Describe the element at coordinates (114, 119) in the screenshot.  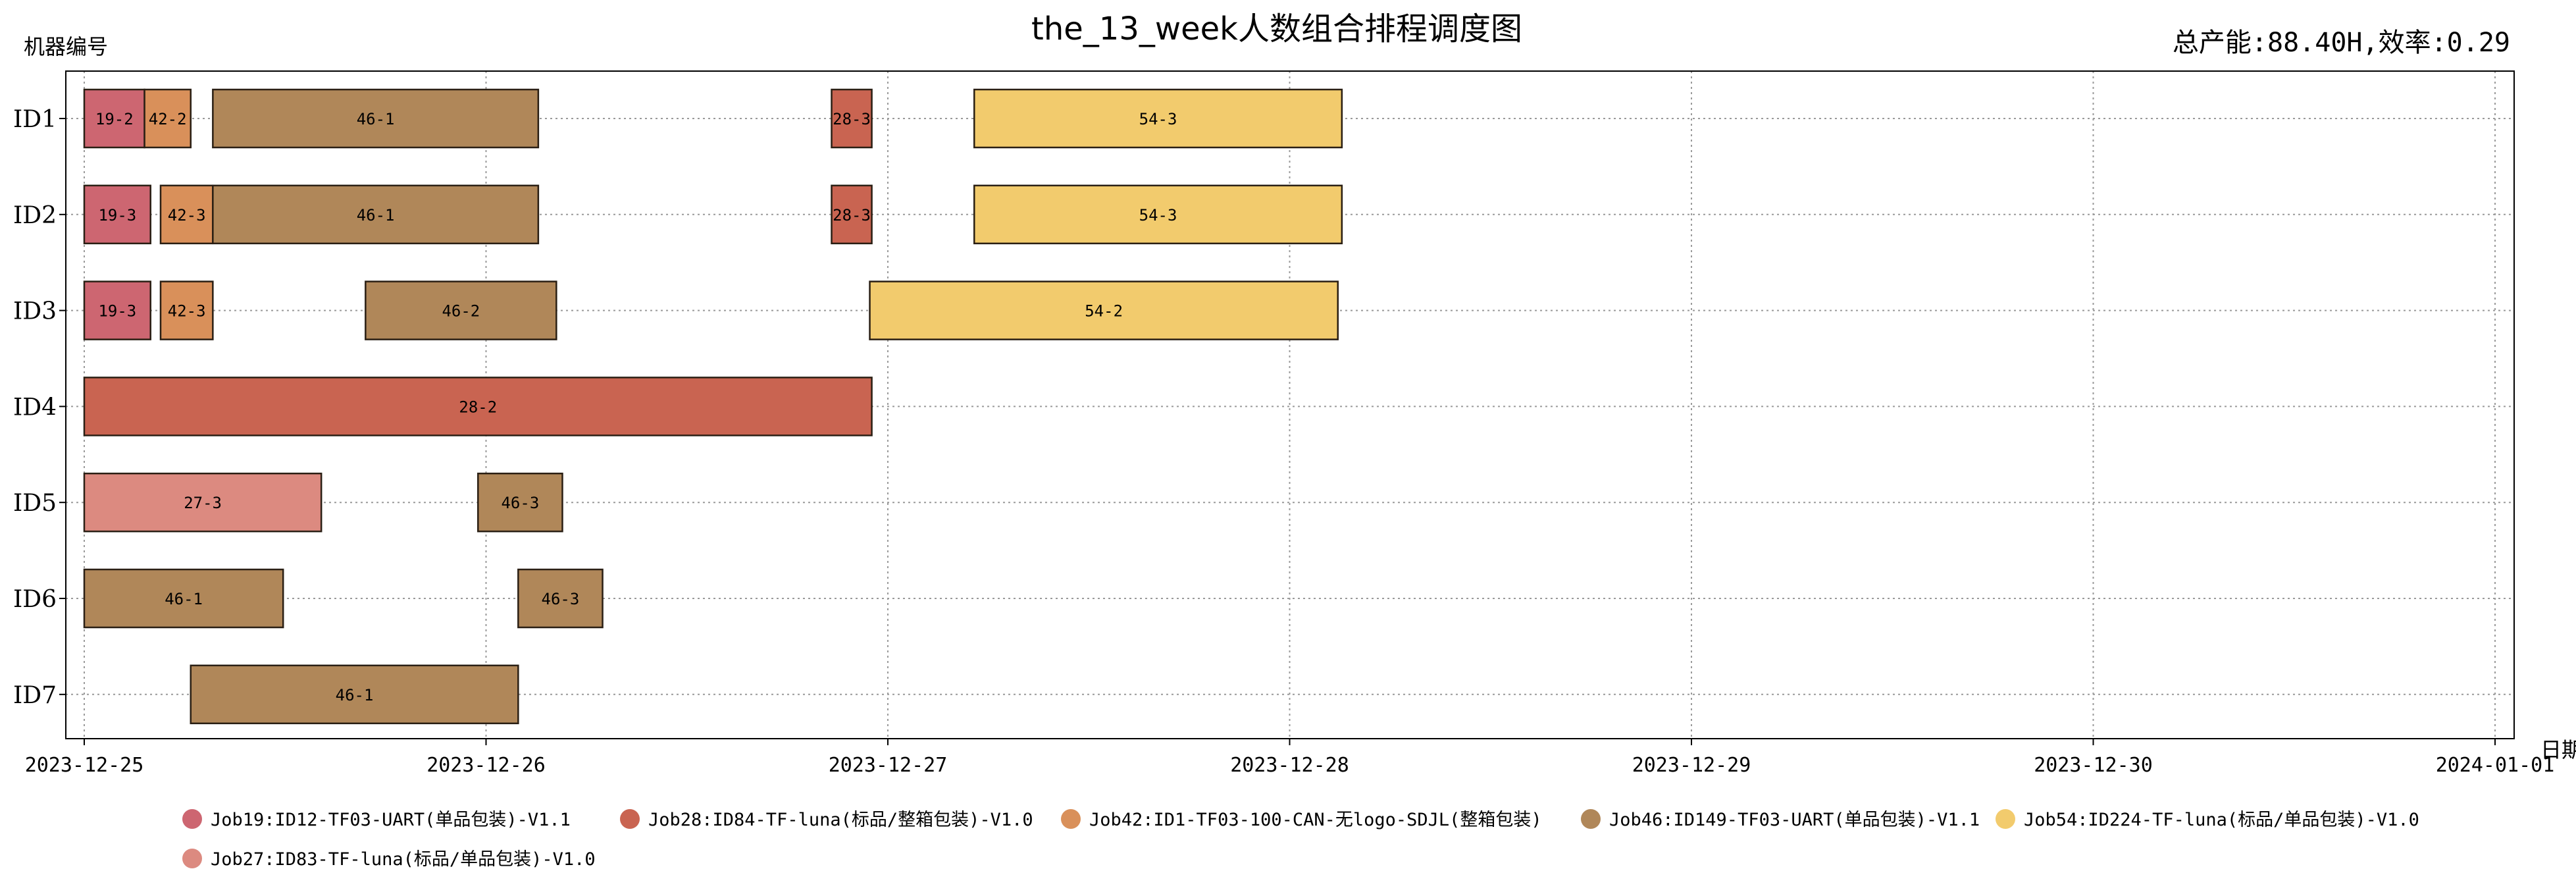
I see `bar-label: 19-2` at that location.